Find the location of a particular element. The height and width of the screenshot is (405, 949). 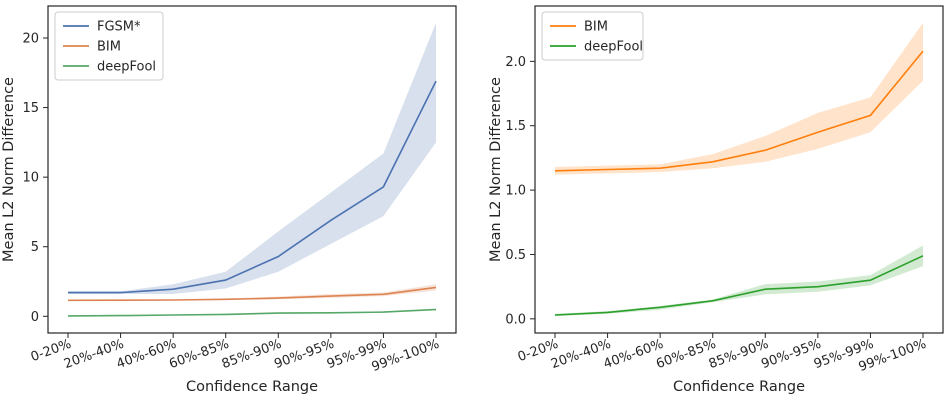

y-tick-label: 0 is located at coordinates (35, 317).